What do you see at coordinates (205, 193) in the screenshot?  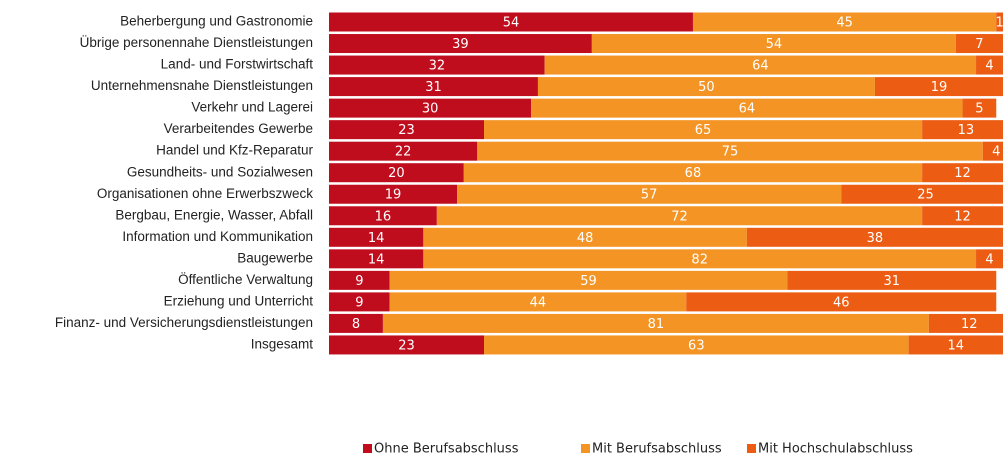 I see `category-label: Organisationen ohne Erwerbszweck` at bounding box center [205, 193].